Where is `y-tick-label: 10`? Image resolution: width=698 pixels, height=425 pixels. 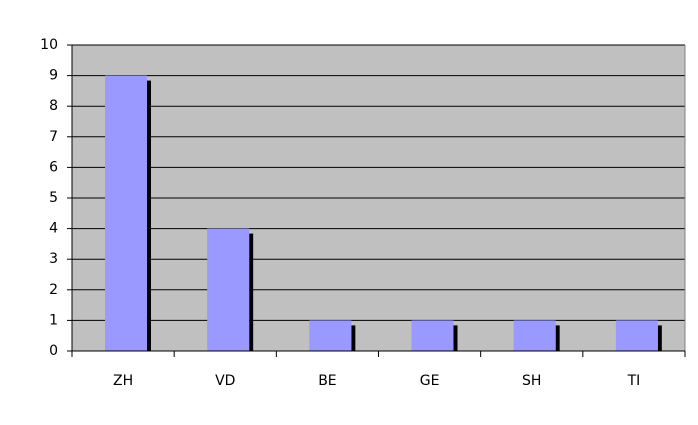 y-tick-label: 10 is located at coordinates (49, 45).